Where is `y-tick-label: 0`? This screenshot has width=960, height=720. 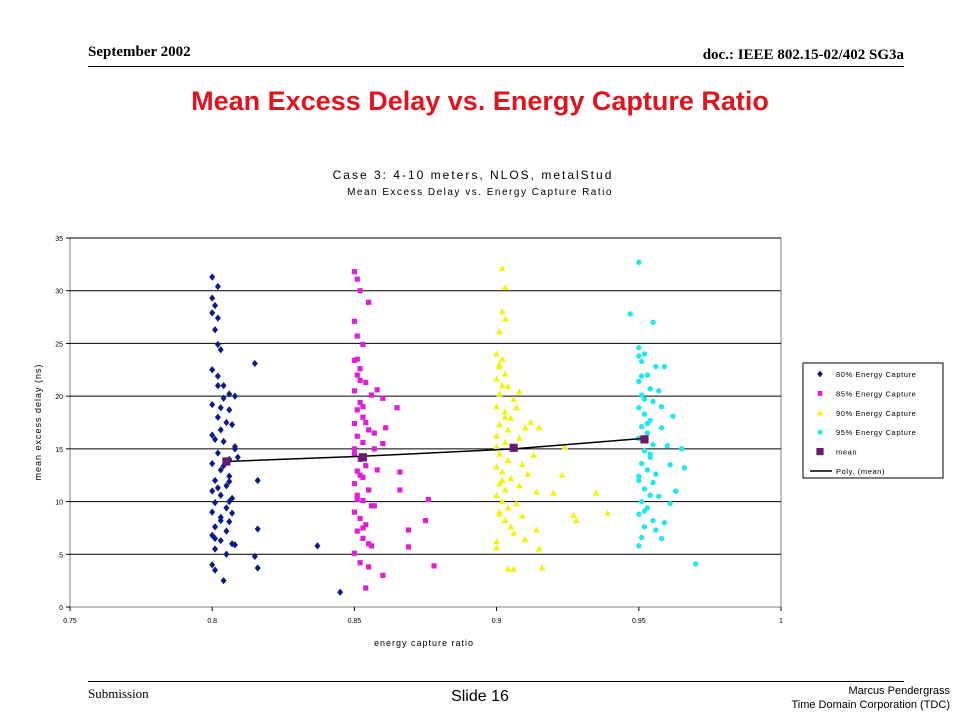
y-tick-label: 0 is located at coordinates (61, 608).